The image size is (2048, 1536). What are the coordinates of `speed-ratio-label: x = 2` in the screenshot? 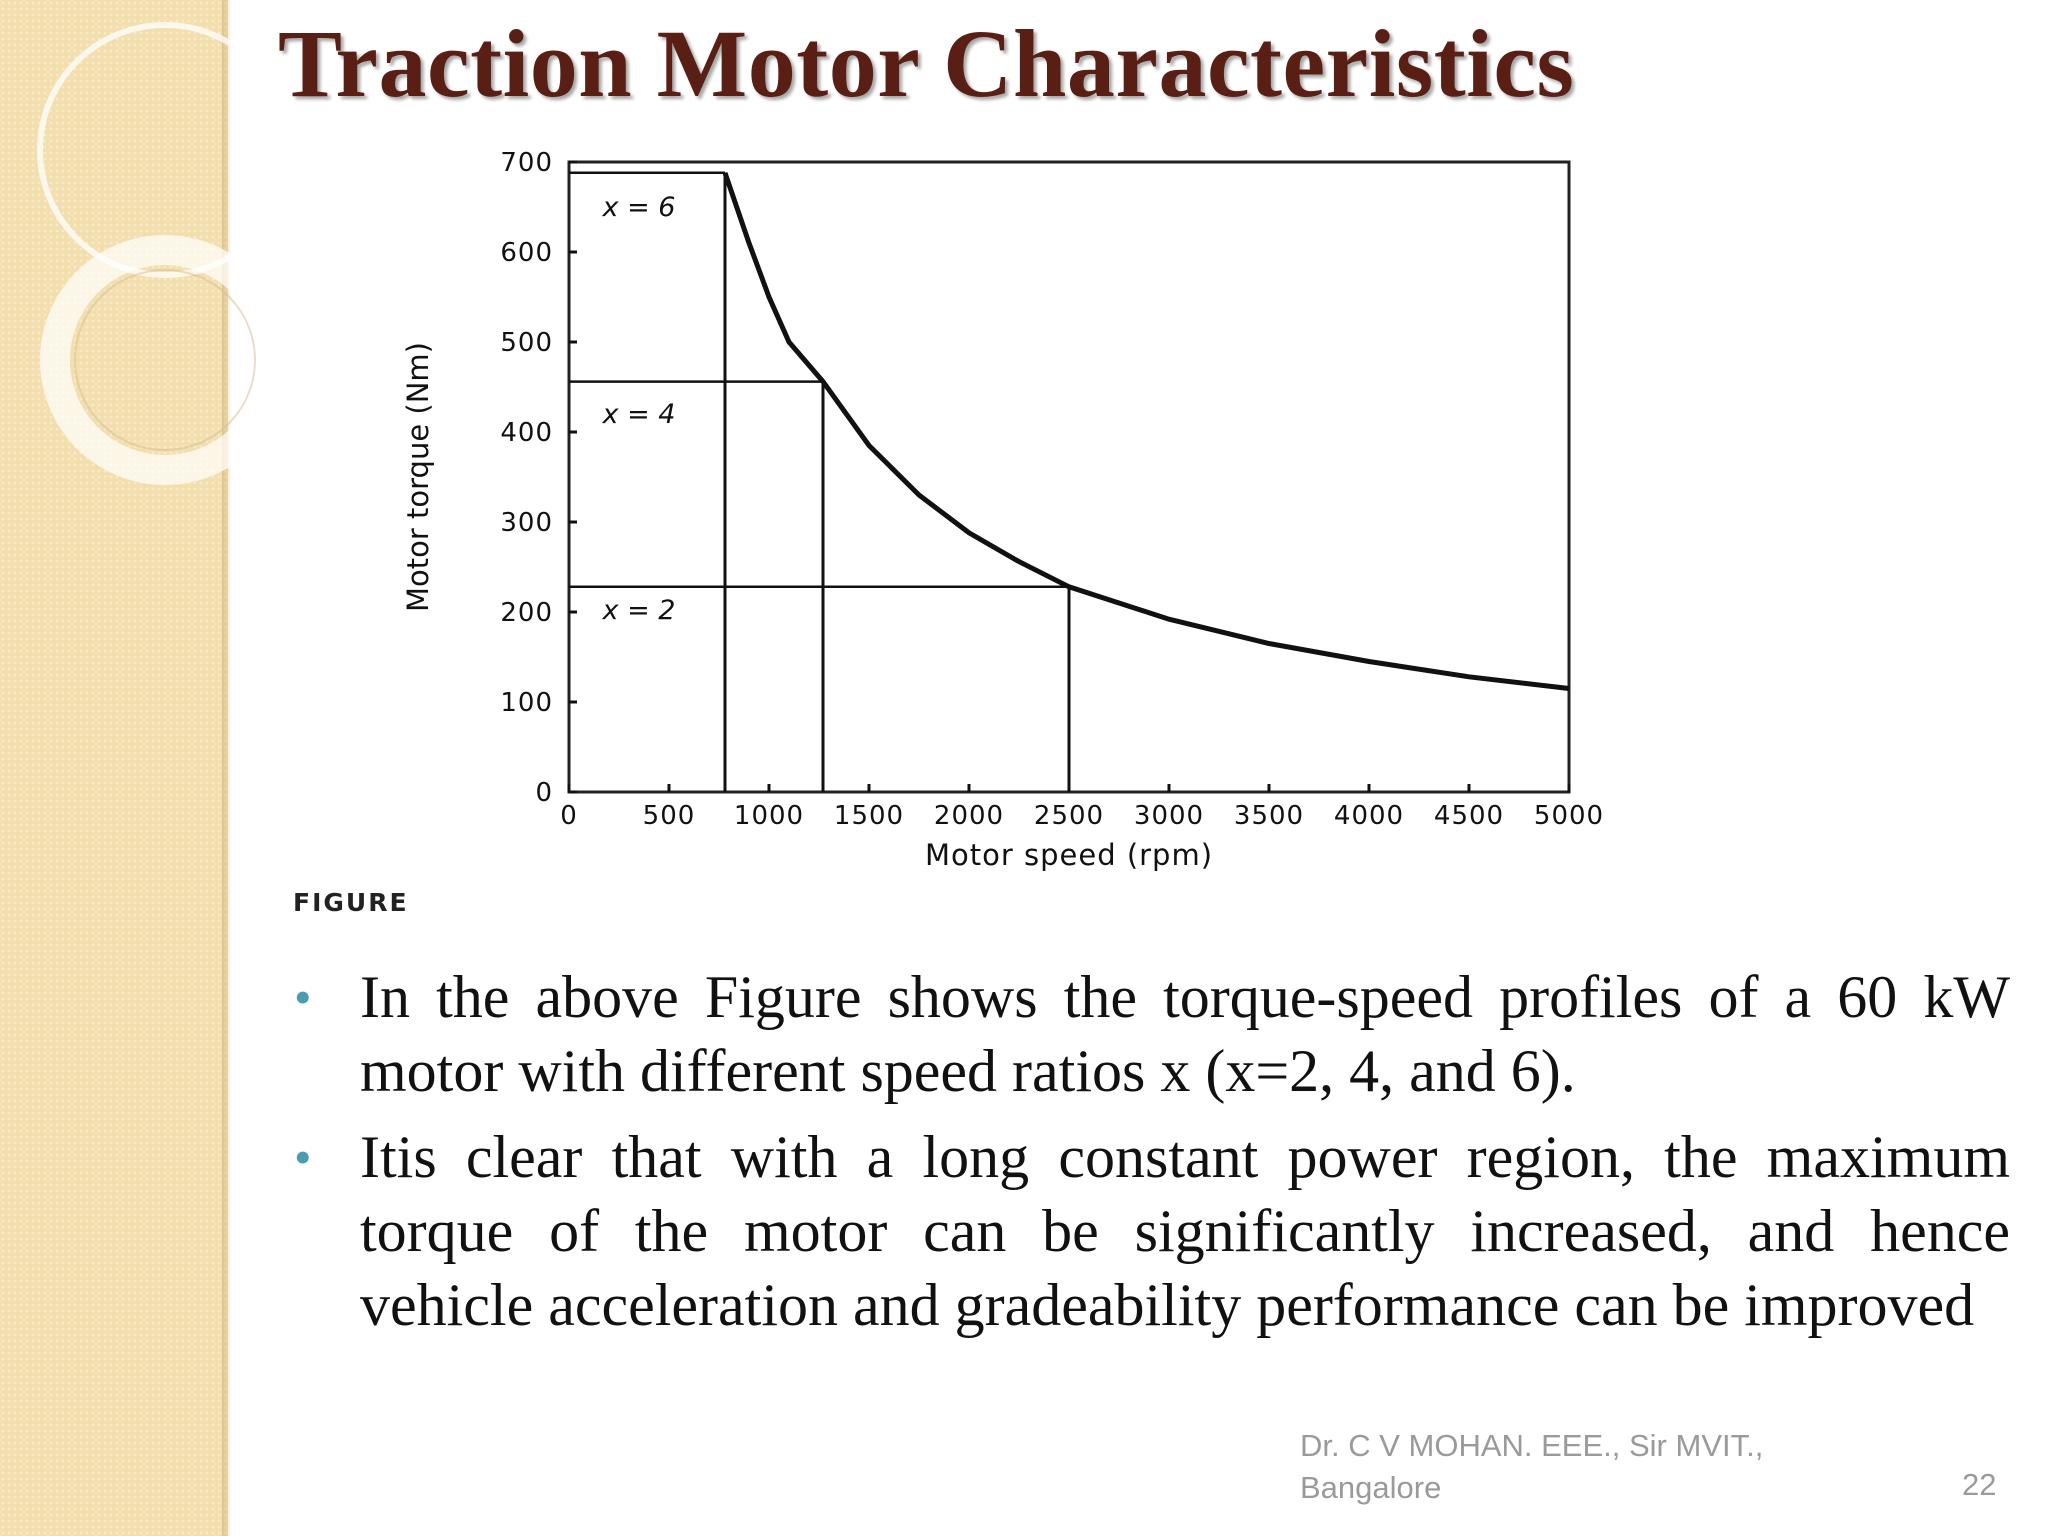 It's located at (639, 610).